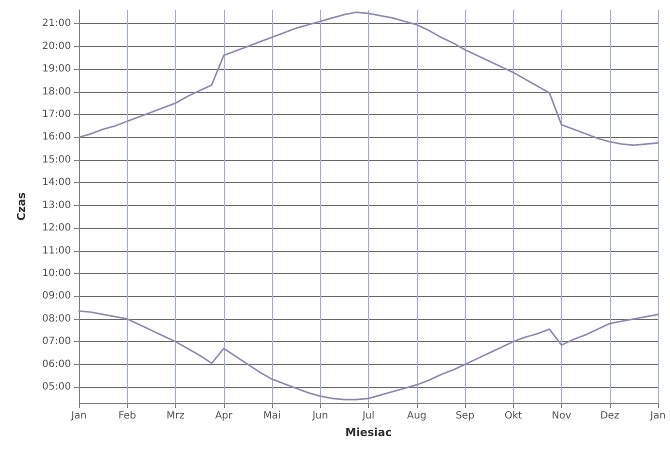 Image resolution: width=670 pixels, height=452 pixels. Describe the element at coordinates (465, 416) in the screenshot. I see `x-tick-label: Sep` at that location.